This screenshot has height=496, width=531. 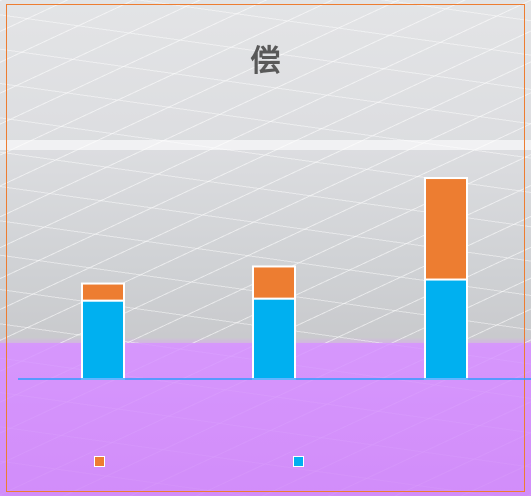 I want to click on legend, so click(x=265, y=464).